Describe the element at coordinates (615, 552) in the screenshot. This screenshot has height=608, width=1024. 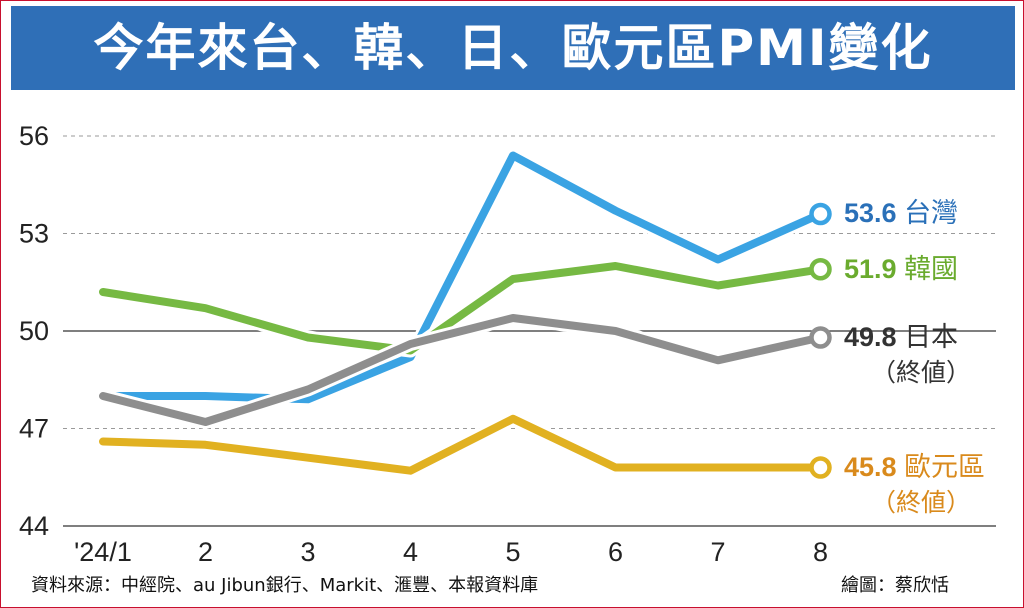
I see `x-tick-label: 6` at that location.